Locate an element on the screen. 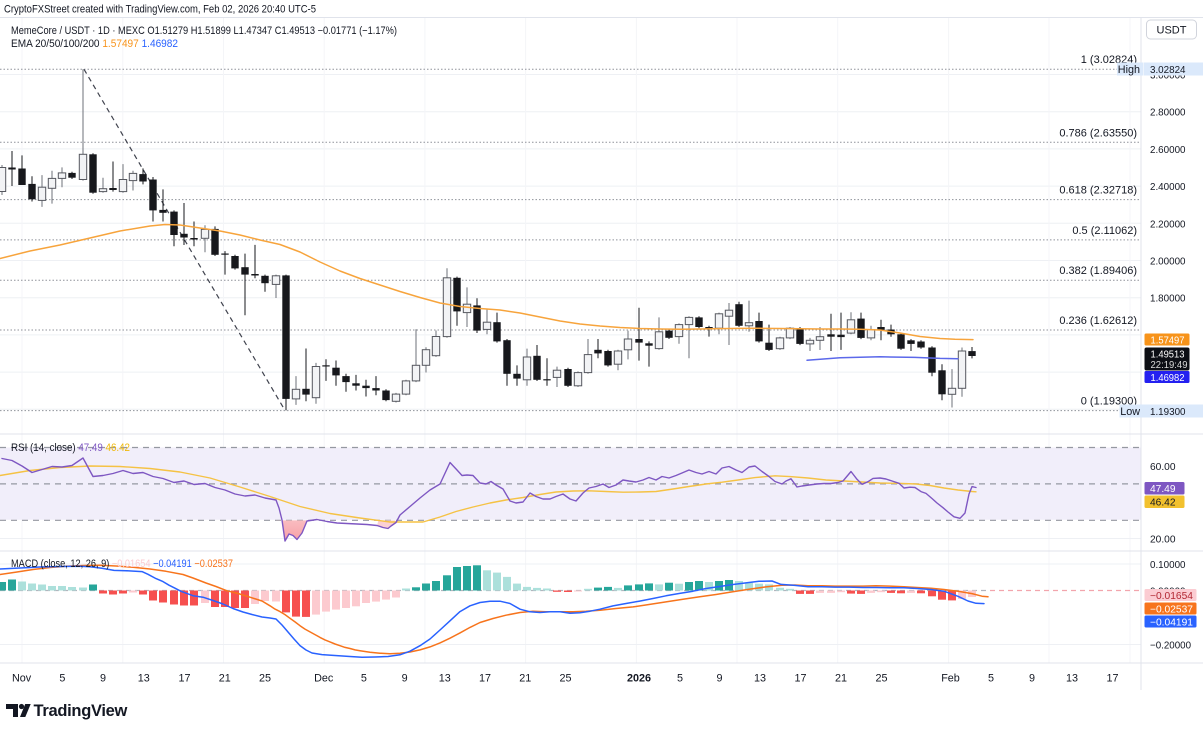 This screenshot has width=1203, height=729. svg-text: 2.00000 is located at coordinates (1168, 262).